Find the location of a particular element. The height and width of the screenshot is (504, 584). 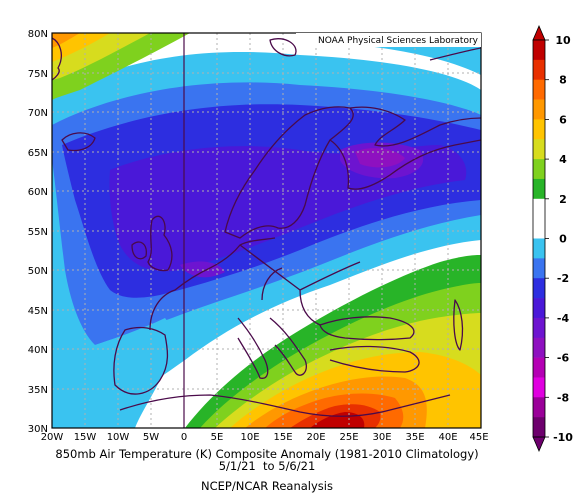

lat-label: 70N is located at coordinates (38, 113).